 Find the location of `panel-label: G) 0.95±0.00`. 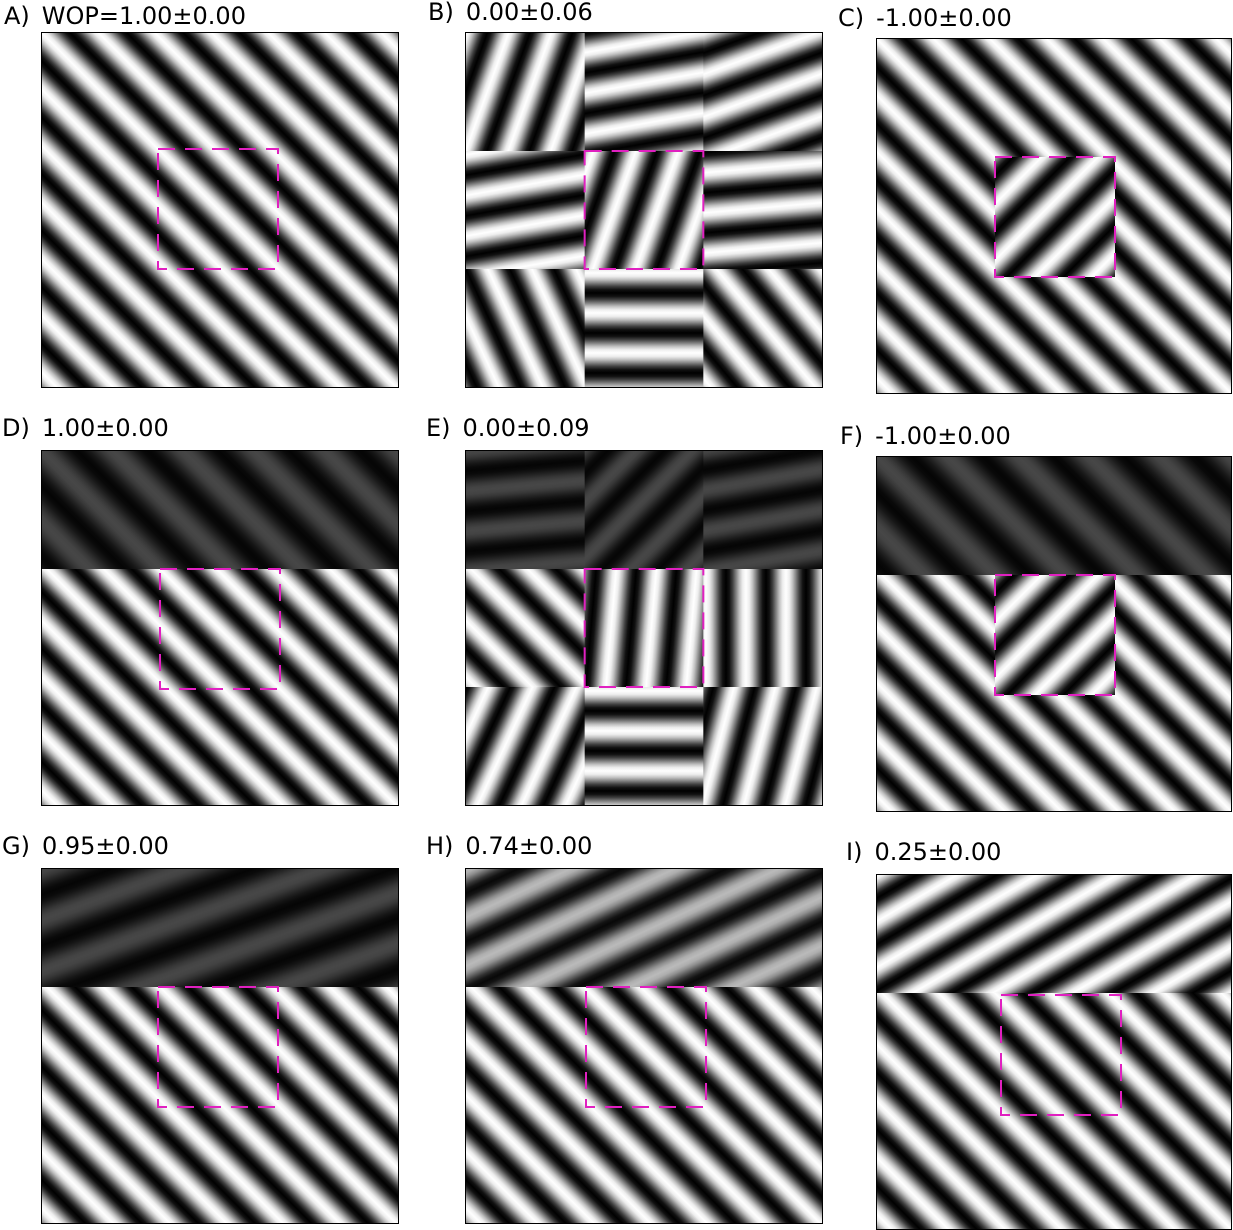

panel-label: G) 0.95±0.00 is located at coordinates (85, 846).